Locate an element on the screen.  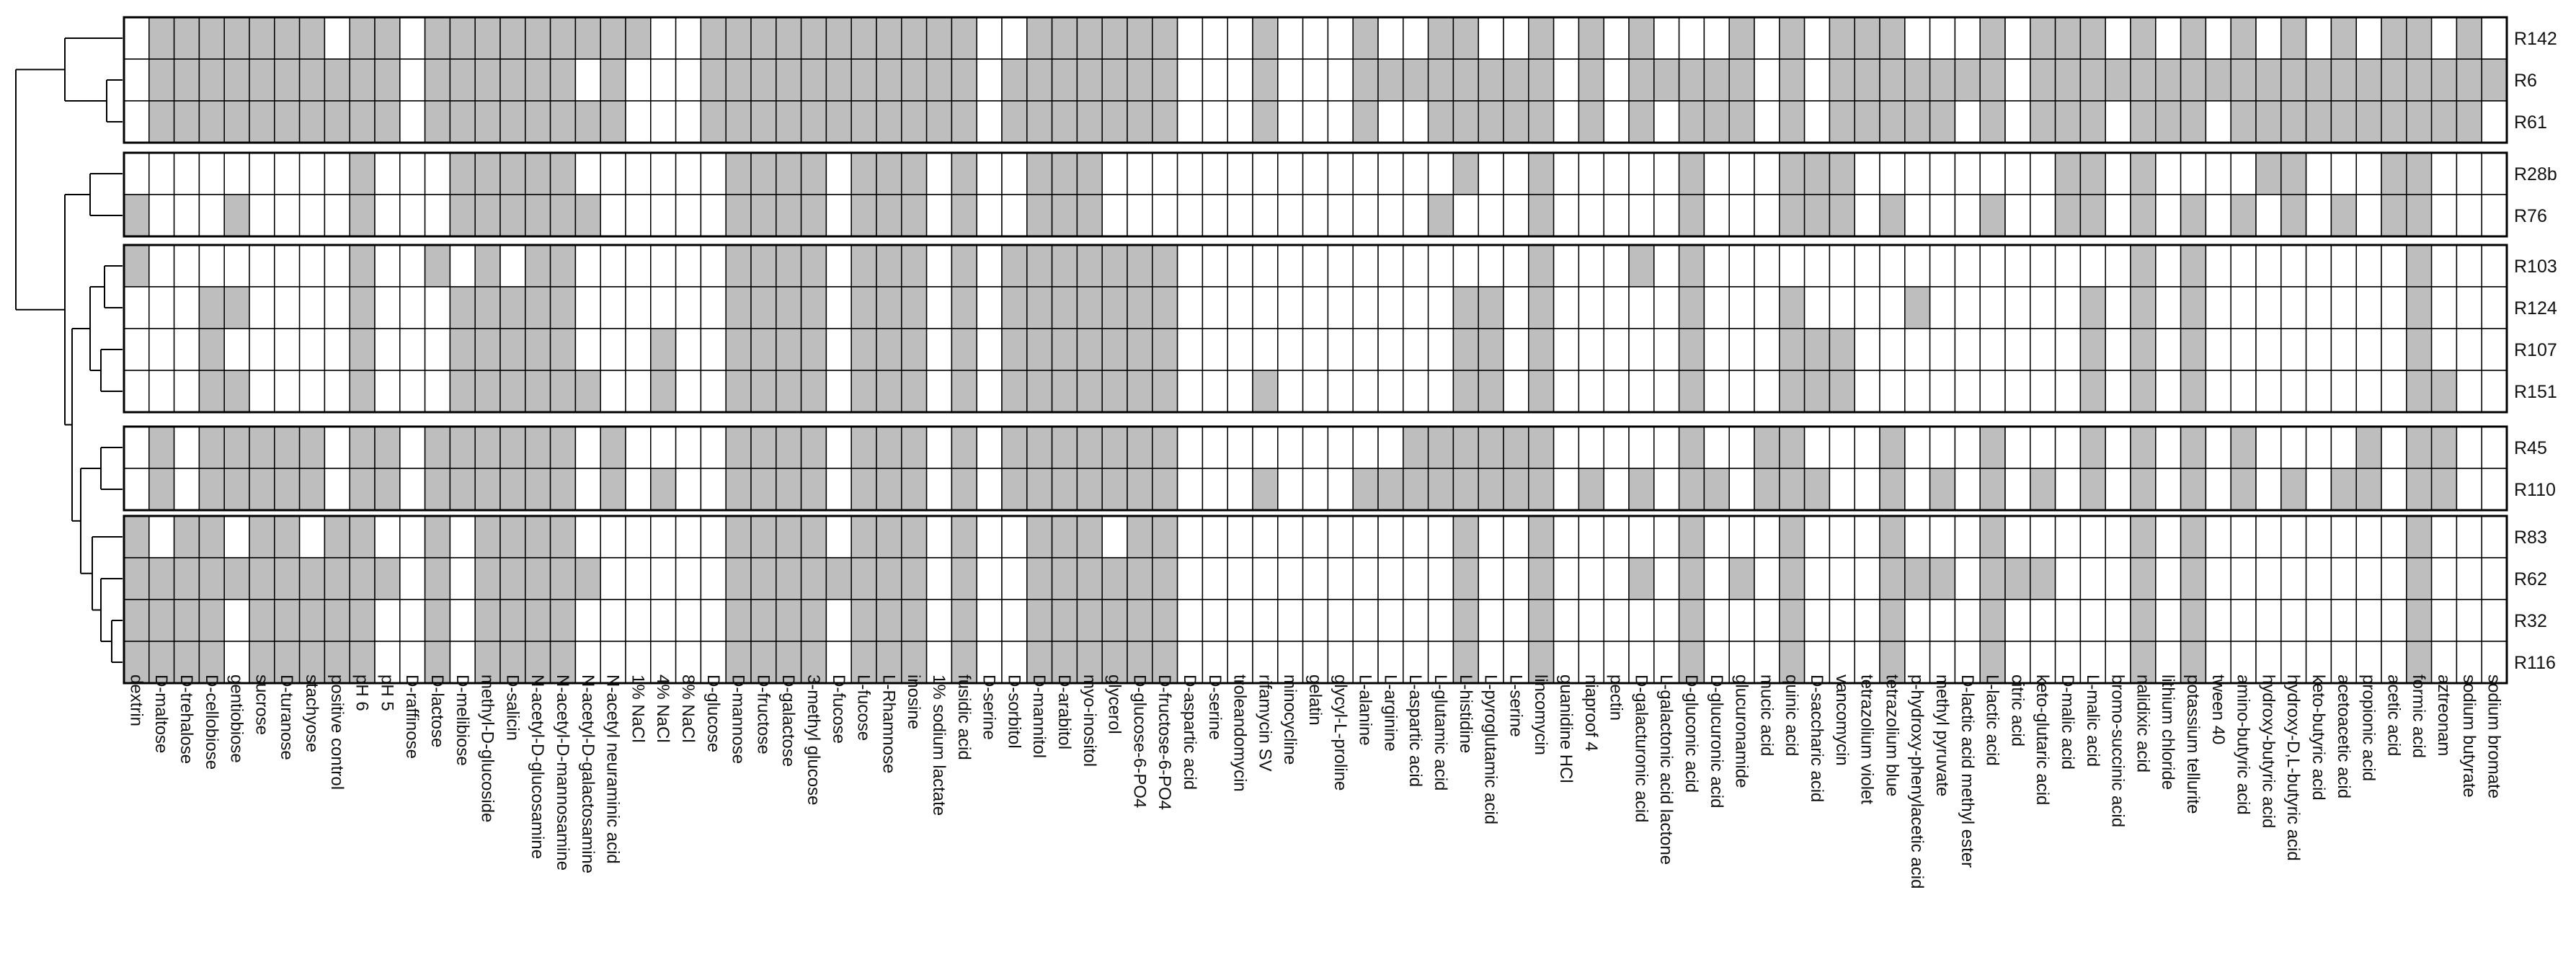
col-label-50: L-arginine is located at coordinates (1390, 713).